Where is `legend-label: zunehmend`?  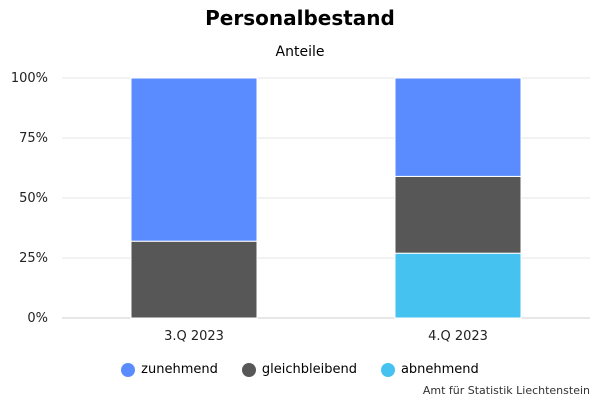
legend-label: zunehmend is located at coordinates (179, 369).